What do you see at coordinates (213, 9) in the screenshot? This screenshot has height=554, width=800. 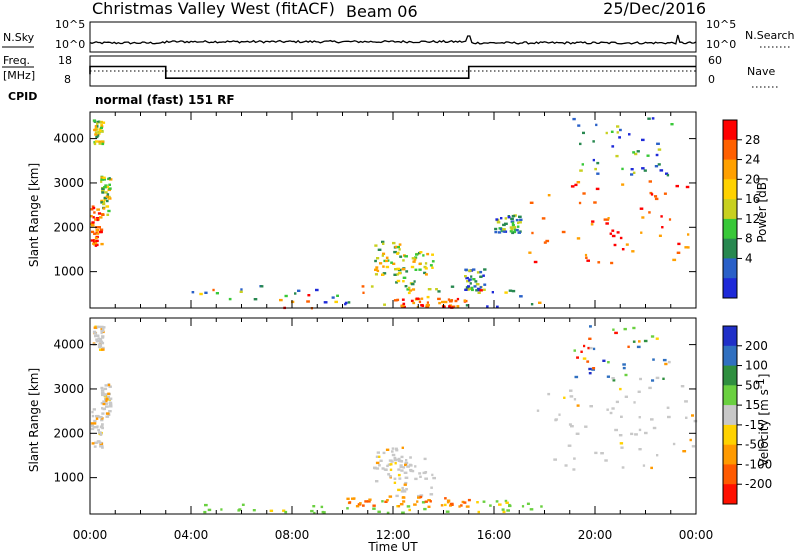 I see `site-title: Christmas Valley West (fitACF)` at bounding box center [213, 9].